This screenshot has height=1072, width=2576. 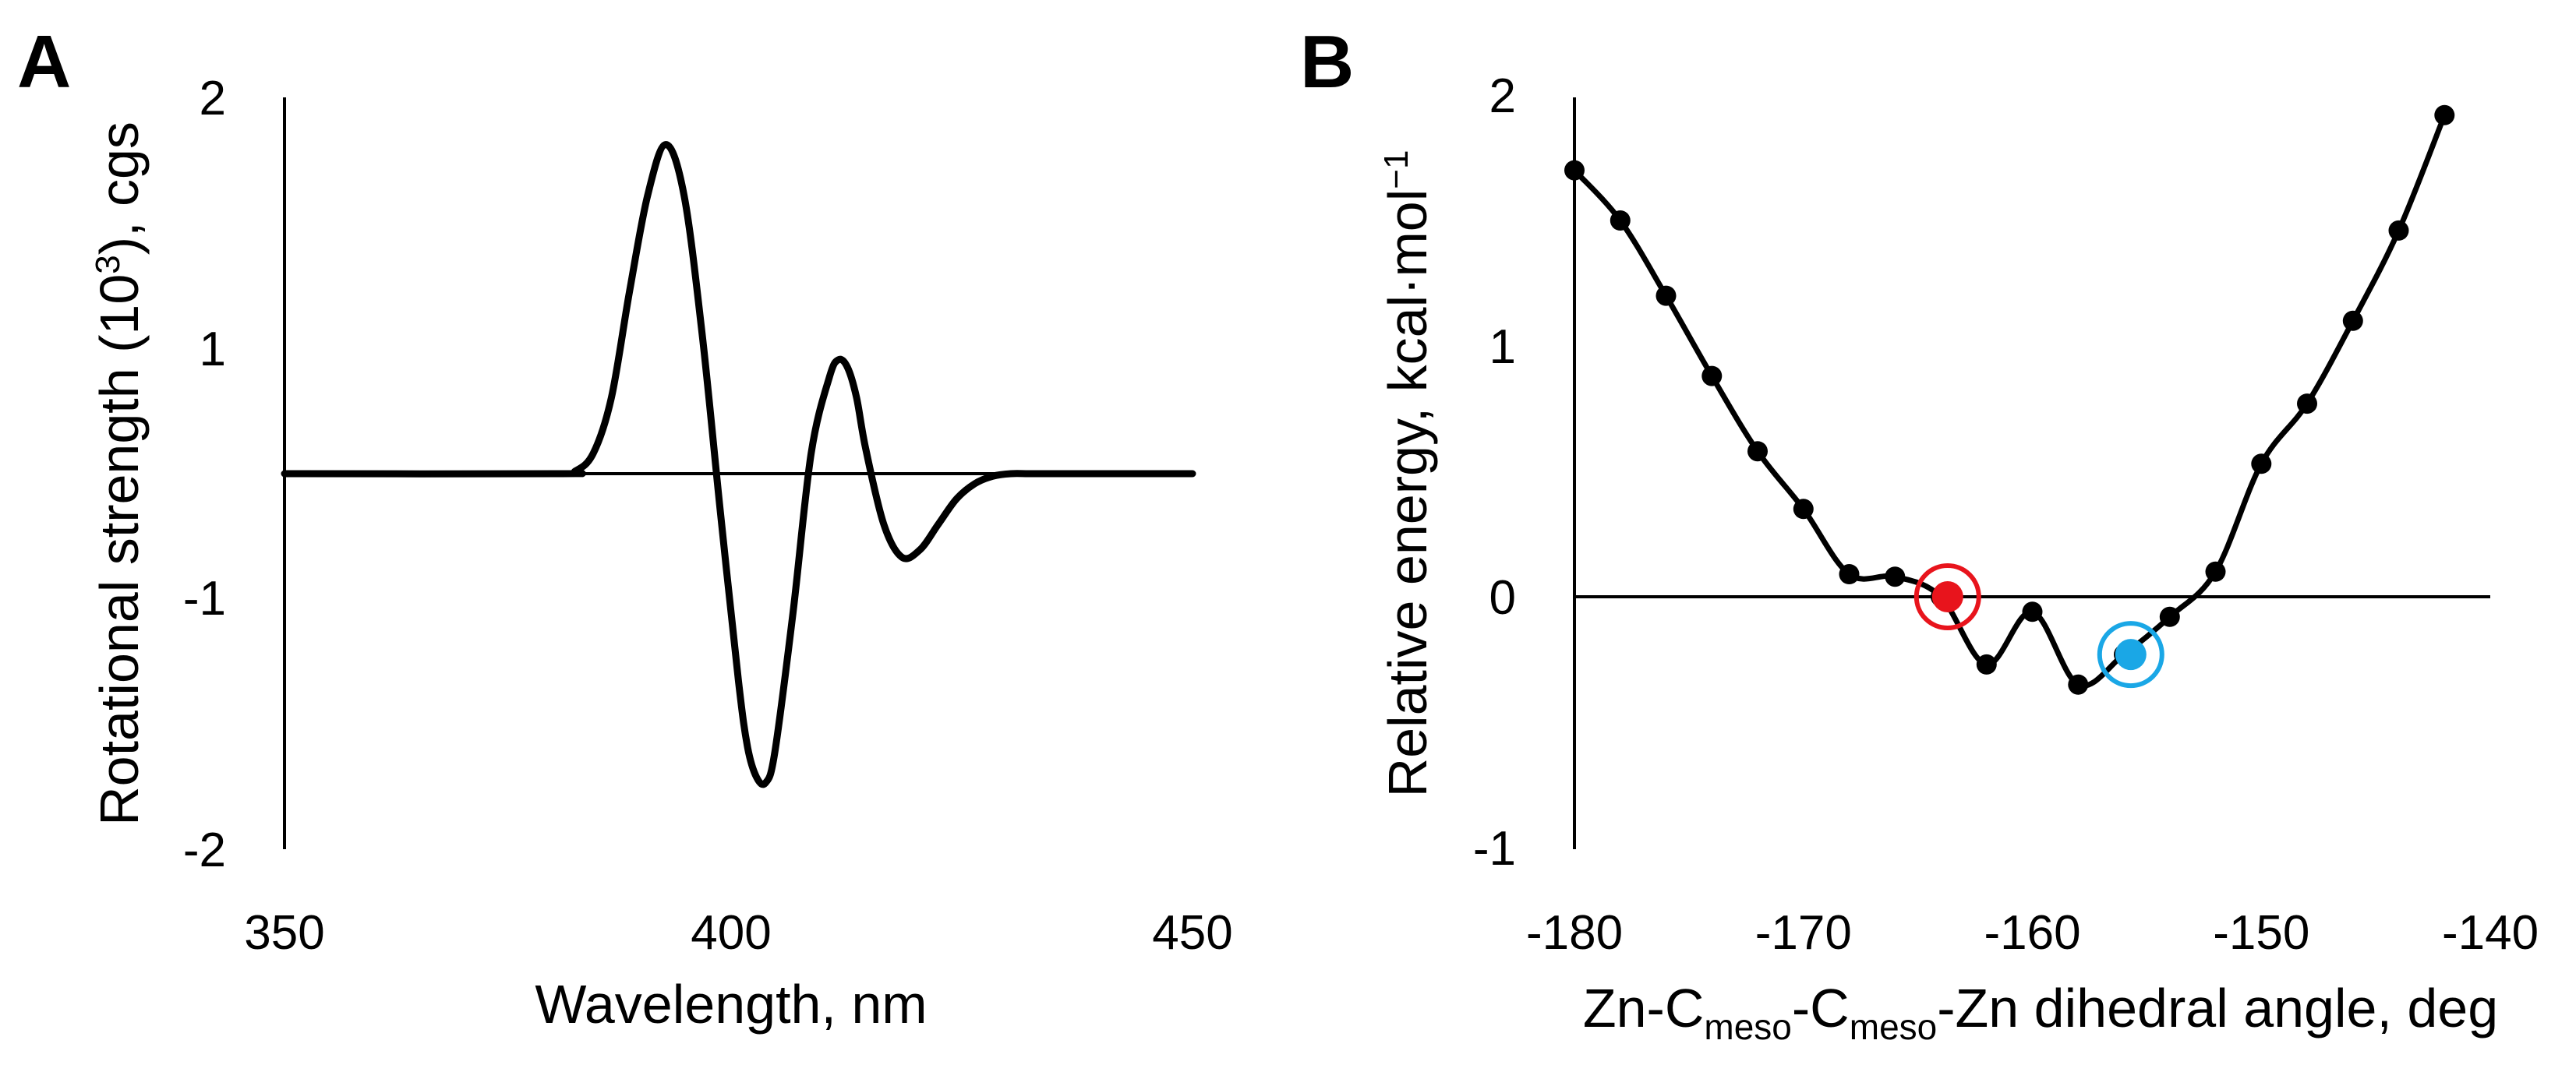 I want to click on panel-b-y-ticks: 2 1 0 -1, so click(x=1494, y=472).